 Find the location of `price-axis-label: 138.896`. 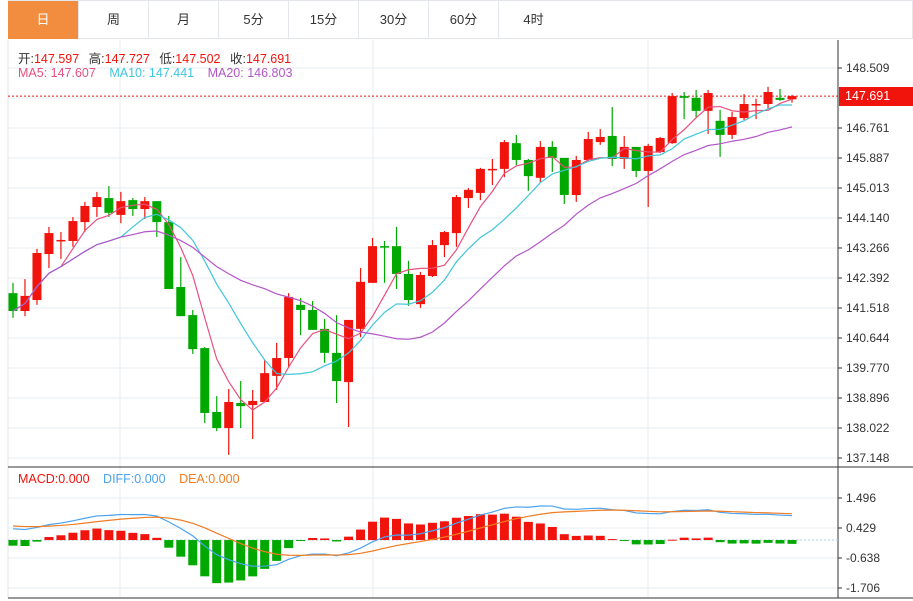

price-axis-label: 138.896 is located at coordinates (868, 398).